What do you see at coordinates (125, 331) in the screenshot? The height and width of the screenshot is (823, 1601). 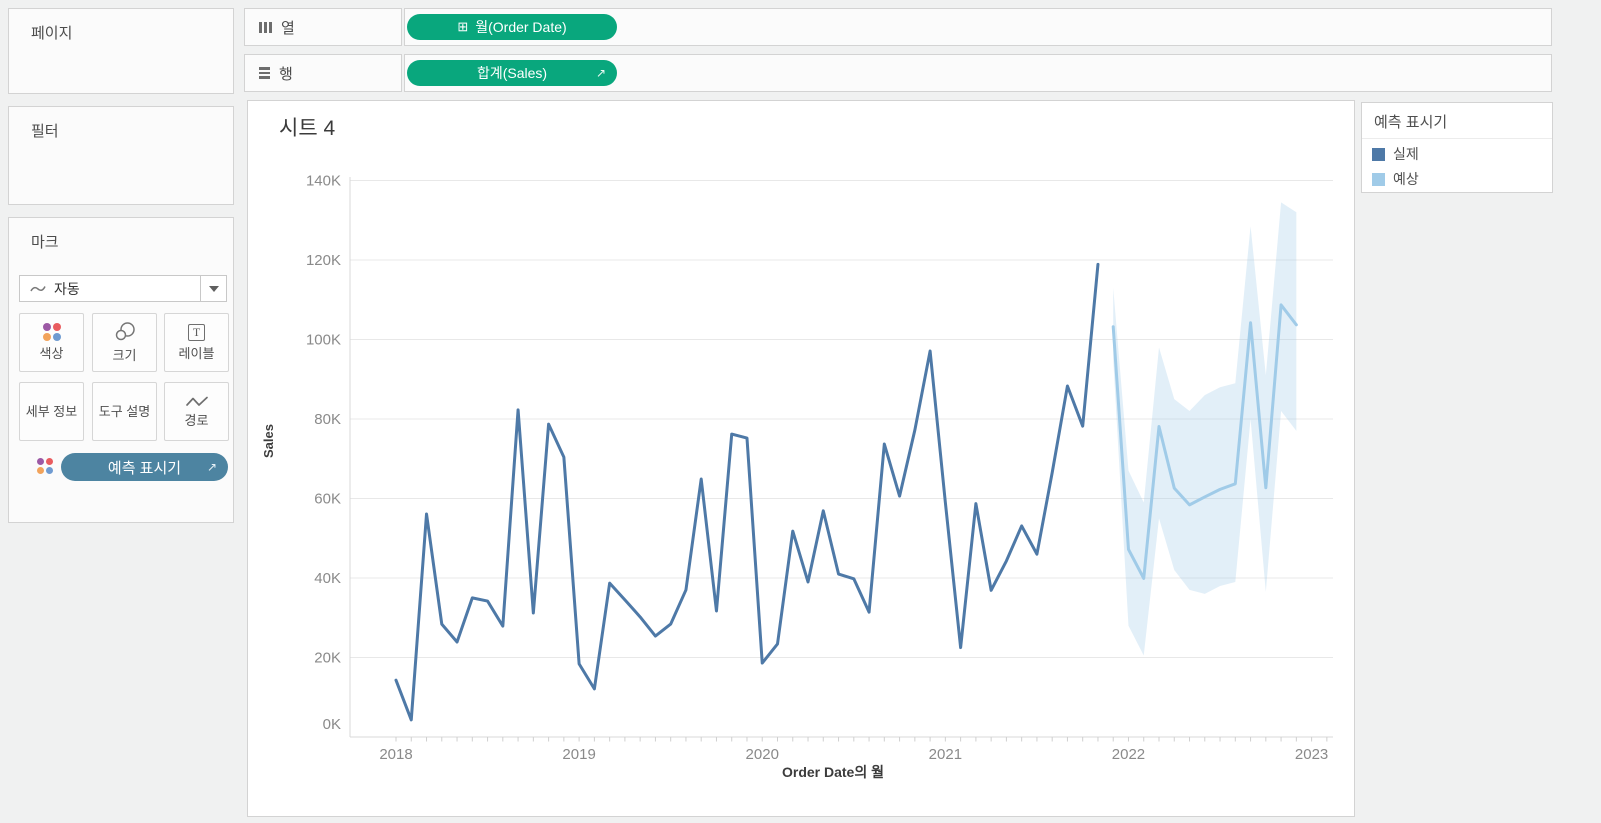 I see `size-icon` at bounding box center [125, 331].